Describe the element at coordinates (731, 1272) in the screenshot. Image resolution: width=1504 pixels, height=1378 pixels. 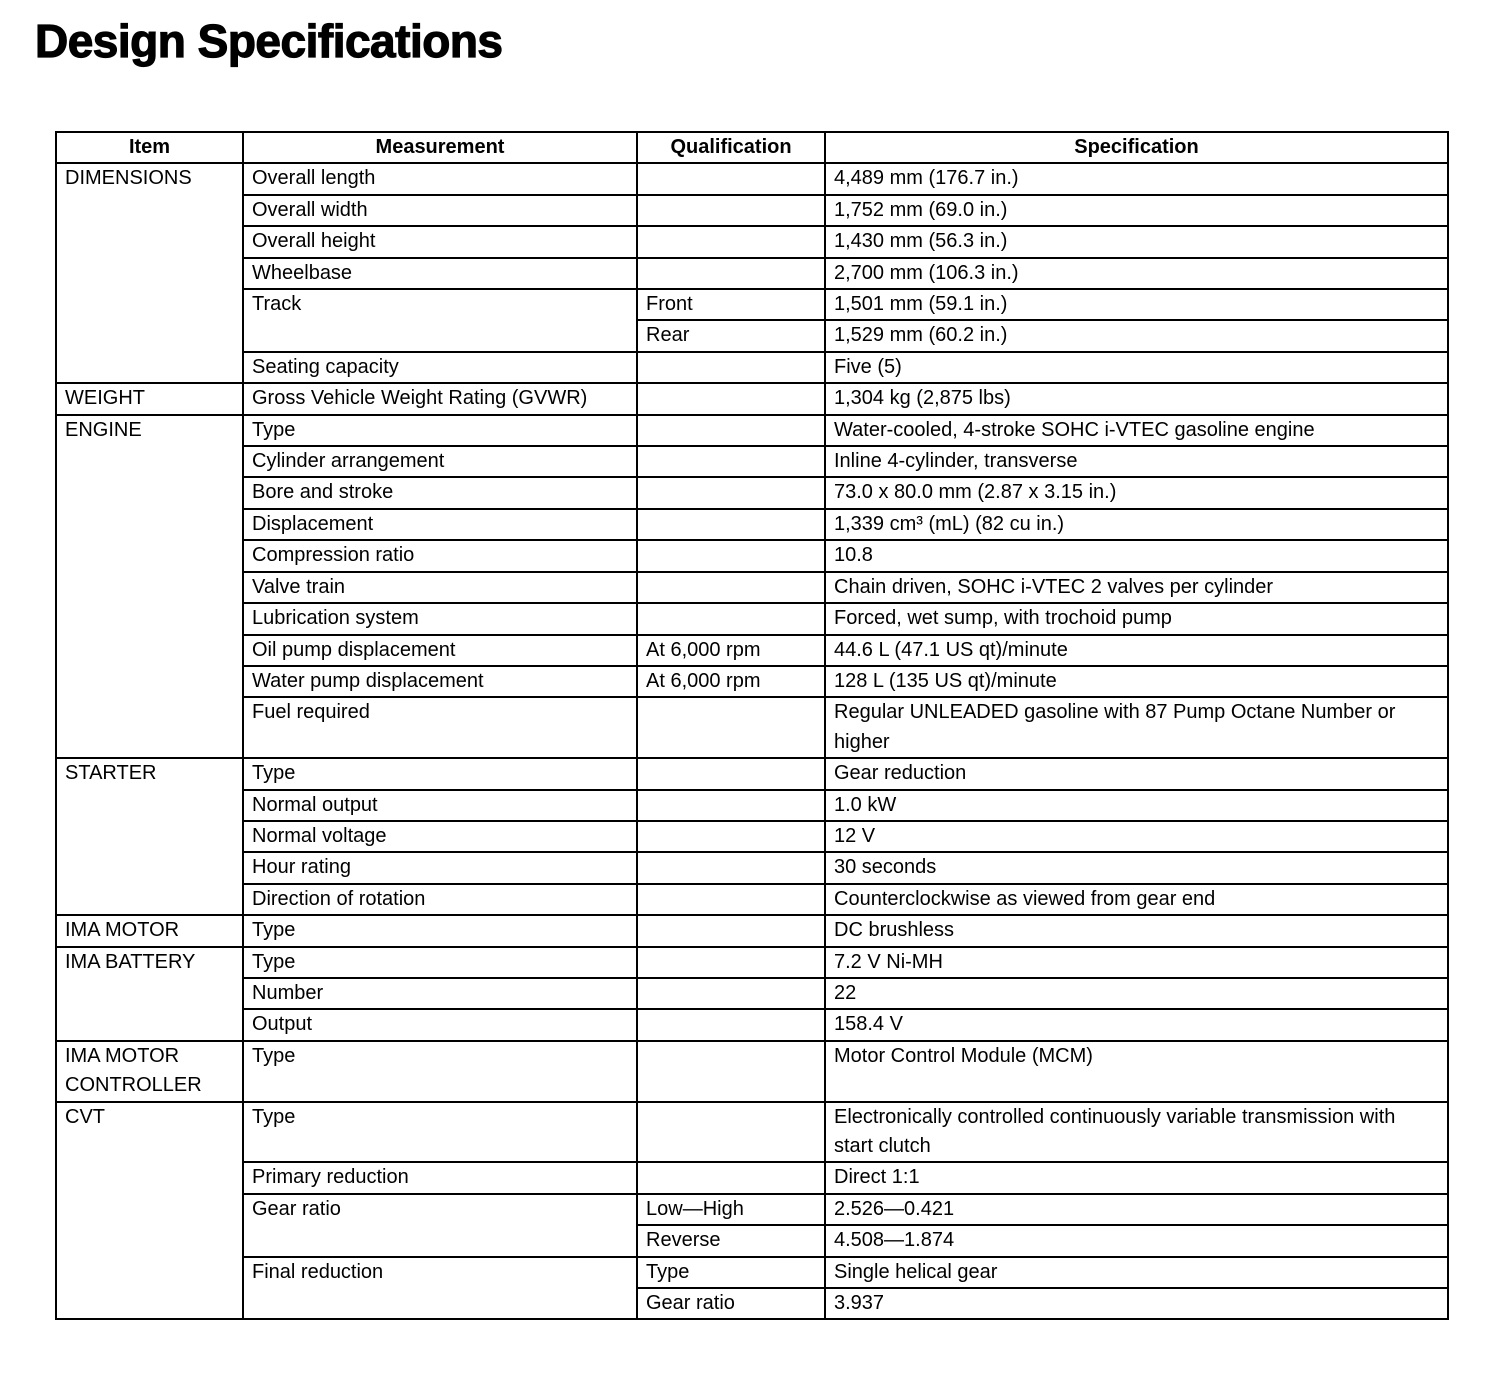
I see `qualification-cell: Type` at that location.